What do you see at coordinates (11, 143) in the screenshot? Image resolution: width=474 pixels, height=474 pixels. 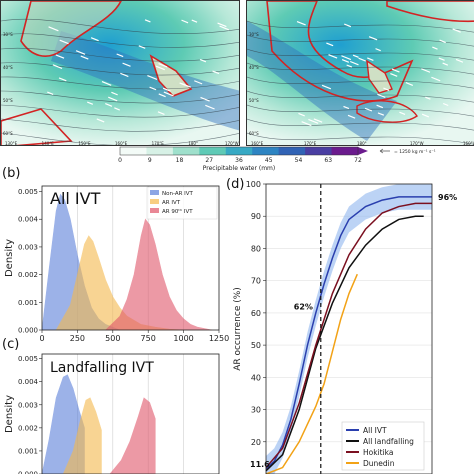 I see `longitude-label: 130°E` at bounding box center [11, 143].